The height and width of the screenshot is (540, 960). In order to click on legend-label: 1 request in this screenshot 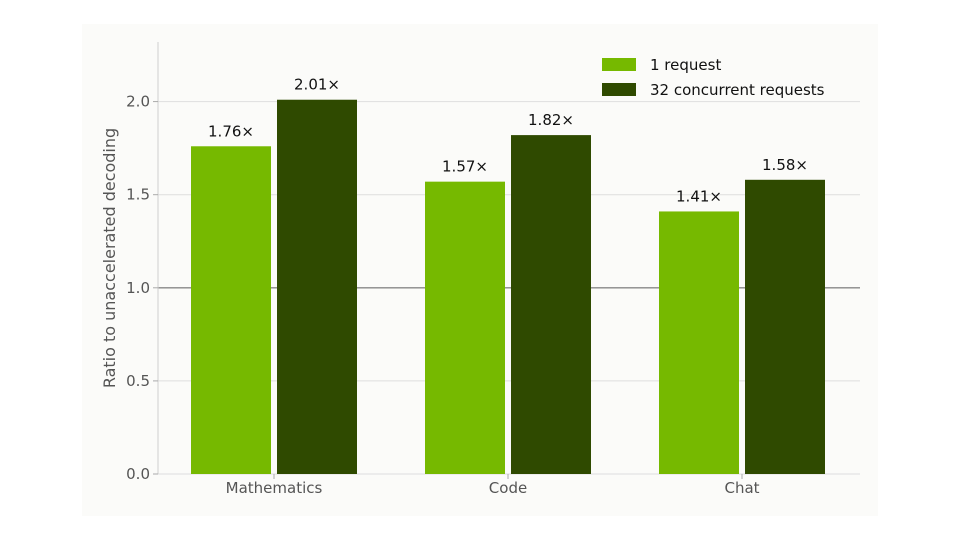, I will do `click(685, 65)`.